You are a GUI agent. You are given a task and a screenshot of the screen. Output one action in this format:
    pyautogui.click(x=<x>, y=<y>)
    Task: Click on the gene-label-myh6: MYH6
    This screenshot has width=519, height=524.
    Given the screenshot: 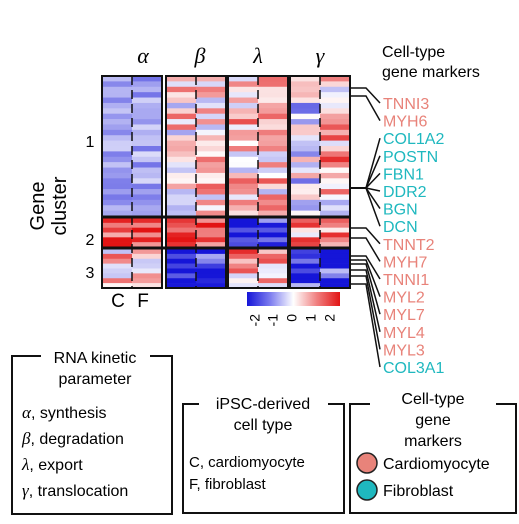 What is the action you would take?
    pyautogui.click(x=405, y=122)
    